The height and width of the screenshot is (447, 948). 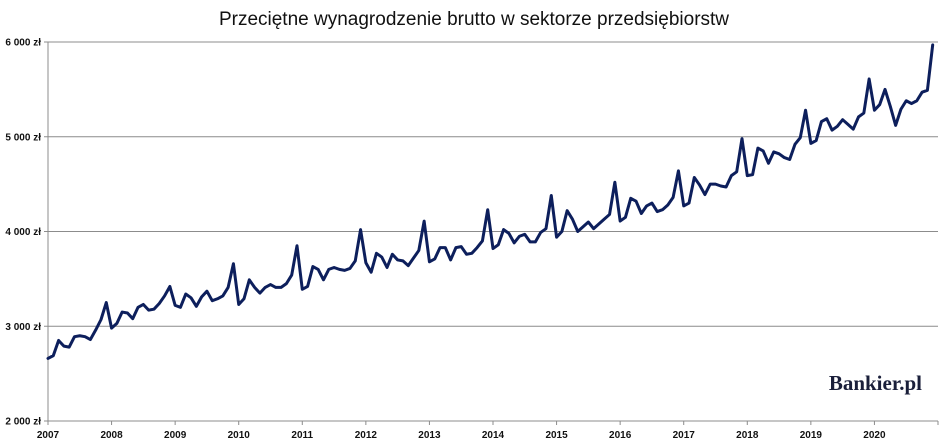 What do you see at coordinates (556, 435) in the screenshot?
I see `x-tick-label: 2015` at bounding box center [556, 435].